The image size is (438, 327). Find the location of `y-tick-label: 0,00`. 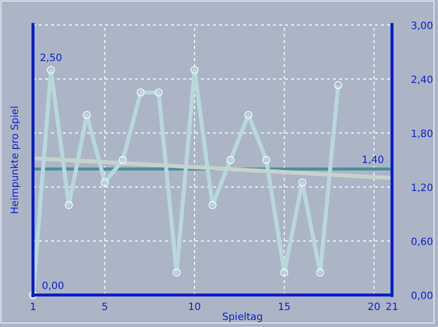

y-tick-label: 0,00 is located at coordinates (422, 296).